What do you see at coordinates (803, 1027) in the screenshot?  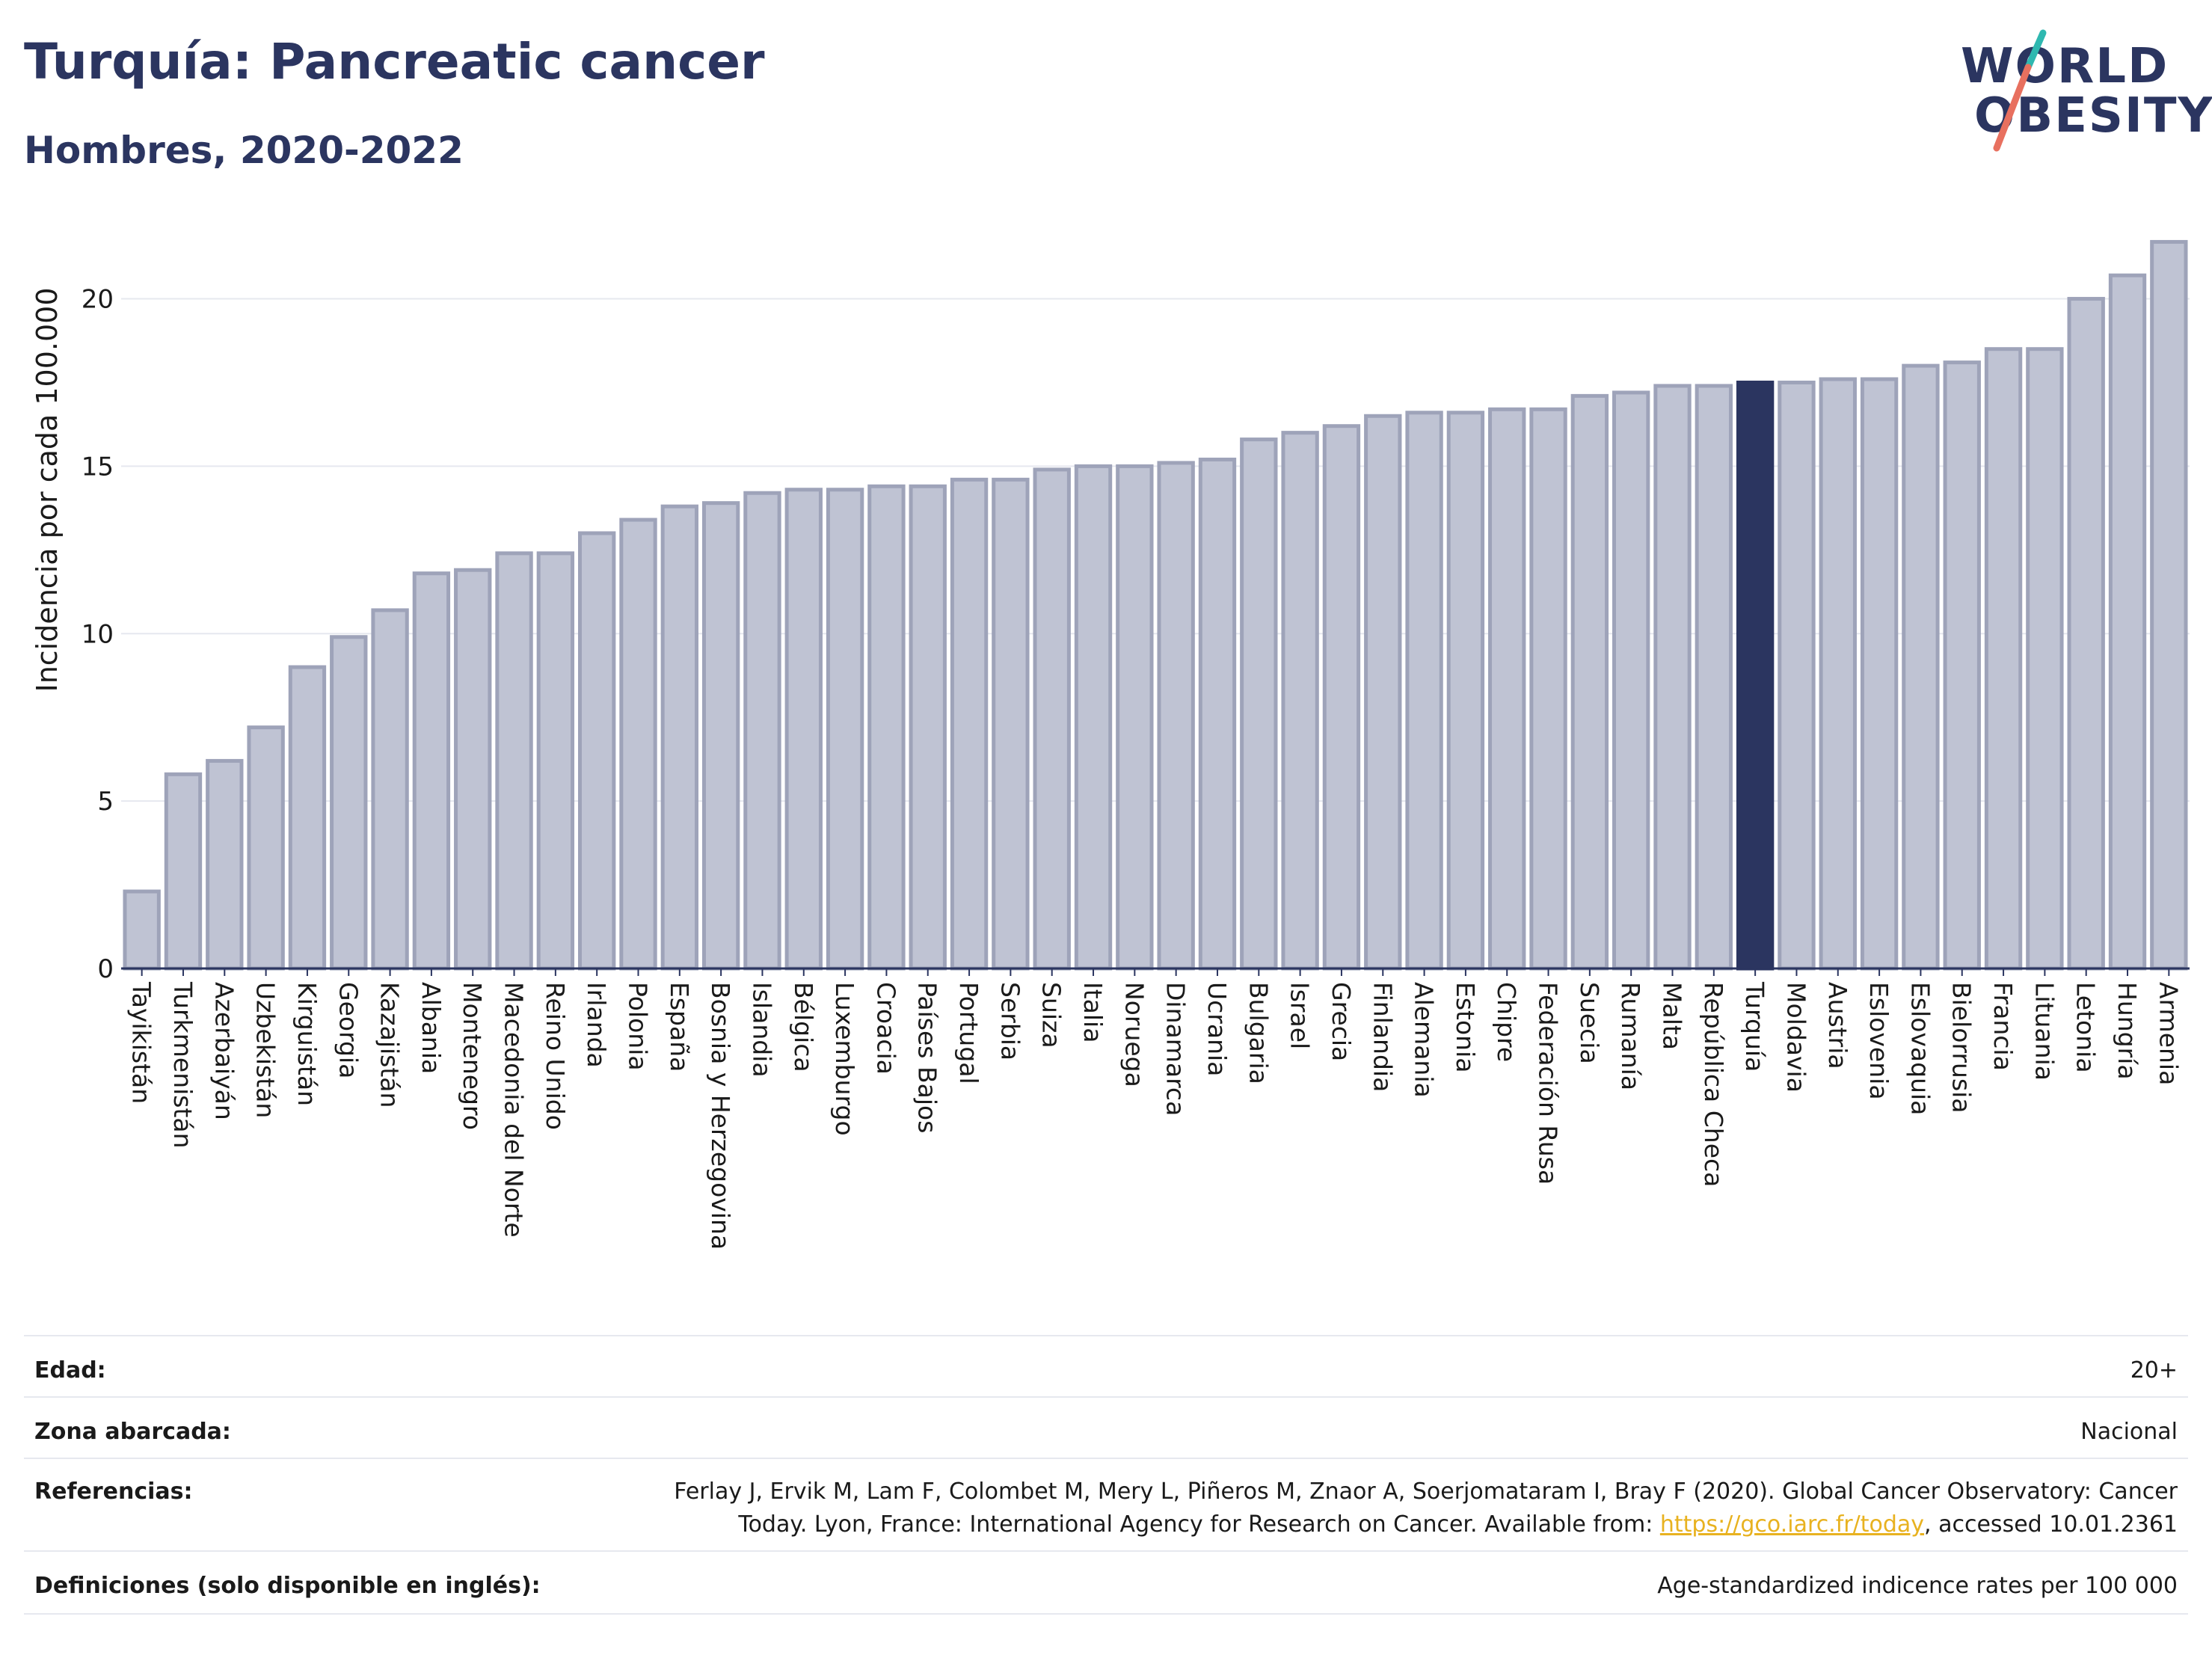 I see `x-tick-label: Bélgica` at bounding box center [803, 1027].